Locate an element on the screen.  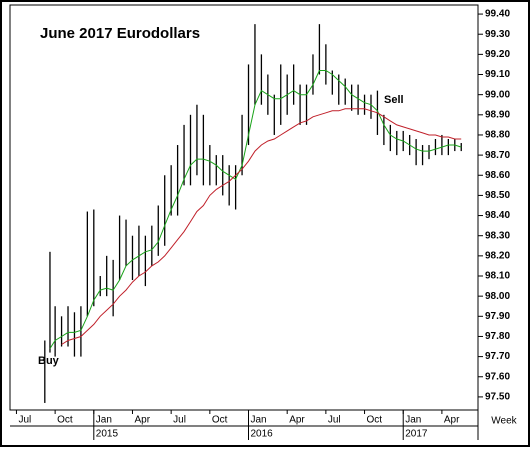
annotation: Sell is located at coordinates (394, 100).